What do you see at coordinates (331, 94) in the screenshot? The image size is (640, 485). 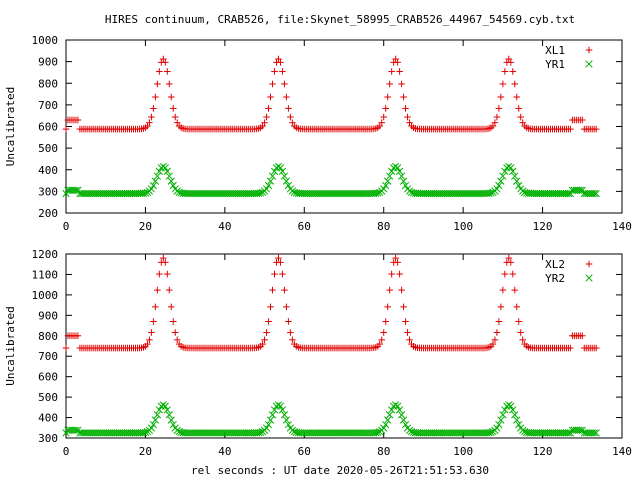 I see `series-XL1` at bounding box center [331, 94].